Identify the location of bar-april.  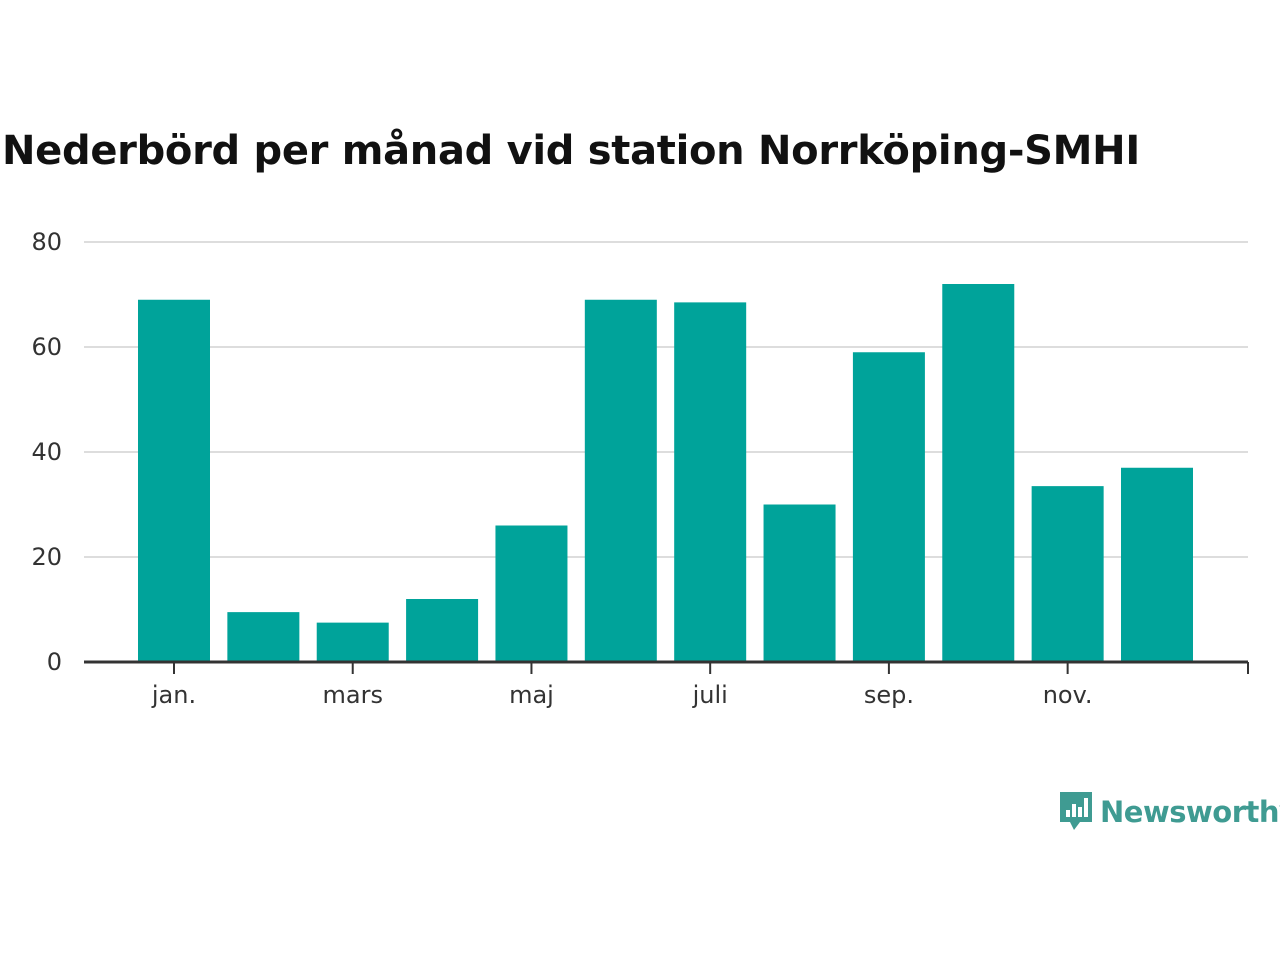
(442, 630).